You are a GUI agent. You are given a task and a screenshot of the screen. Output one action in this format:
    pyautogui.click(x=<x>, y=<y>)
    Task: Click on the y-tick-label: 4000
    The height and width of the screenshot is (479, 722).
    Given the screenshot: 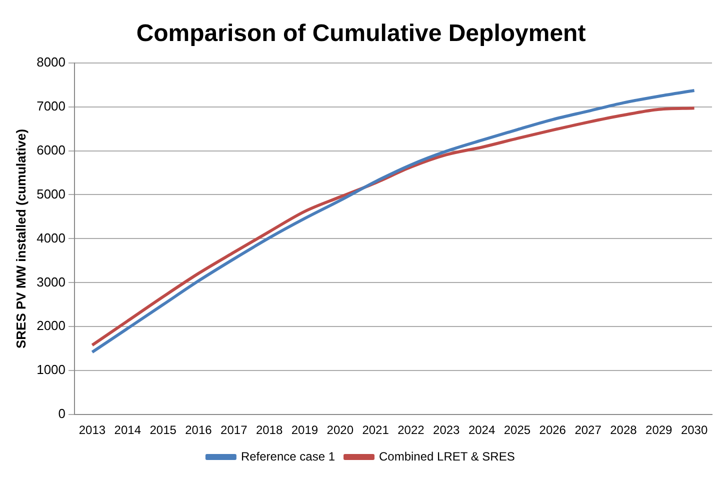 What is the action you would take?
    pyautogui.click(x=51, y=238)
    